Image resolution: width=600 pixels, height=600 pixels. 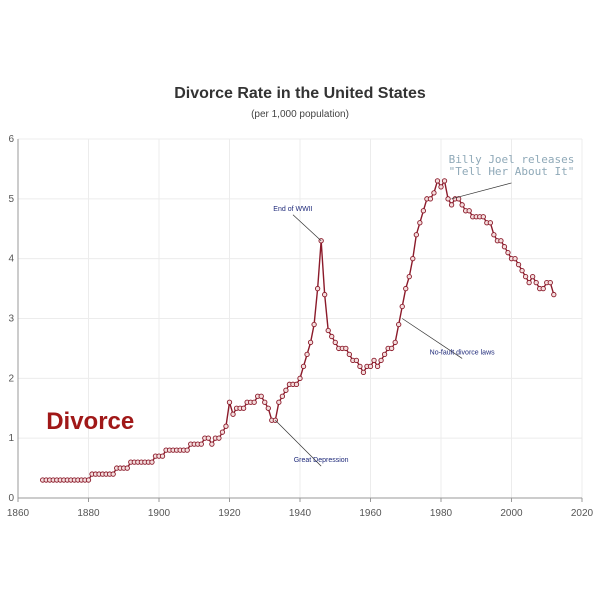 What do you see at coordinates (11, 259) in the screenshot?
I see `y-tick-label: 4` at bounding box center [11, 259].